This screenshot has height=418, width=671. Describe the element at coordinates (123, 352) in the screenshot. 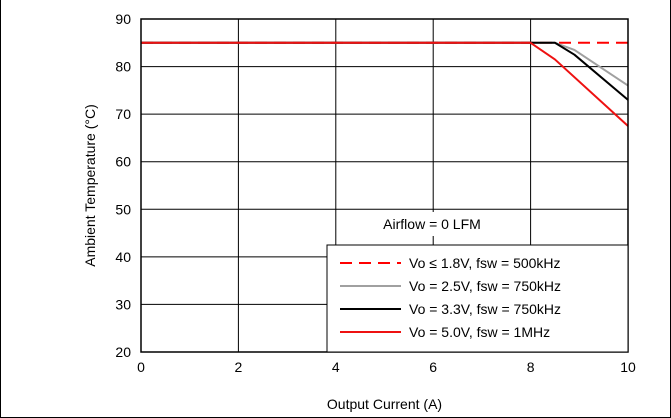

I see `y-tick-label: 20` at that location.